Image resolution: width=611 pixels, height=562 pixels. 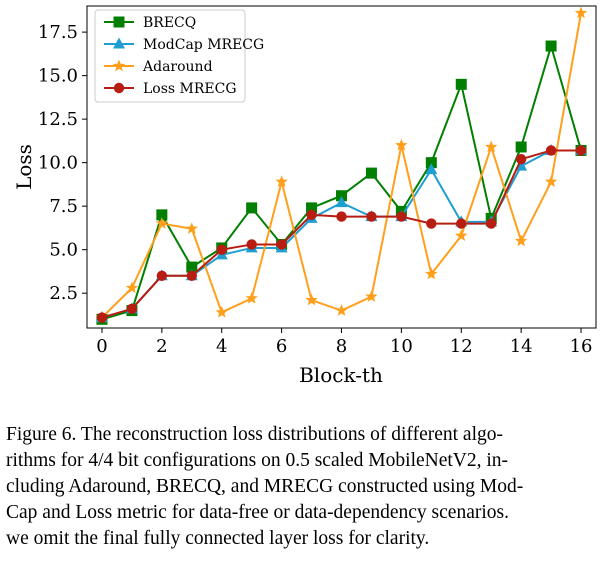 I want to click on legend-entry: ModCap MRECG, so click(x=184, y=45).